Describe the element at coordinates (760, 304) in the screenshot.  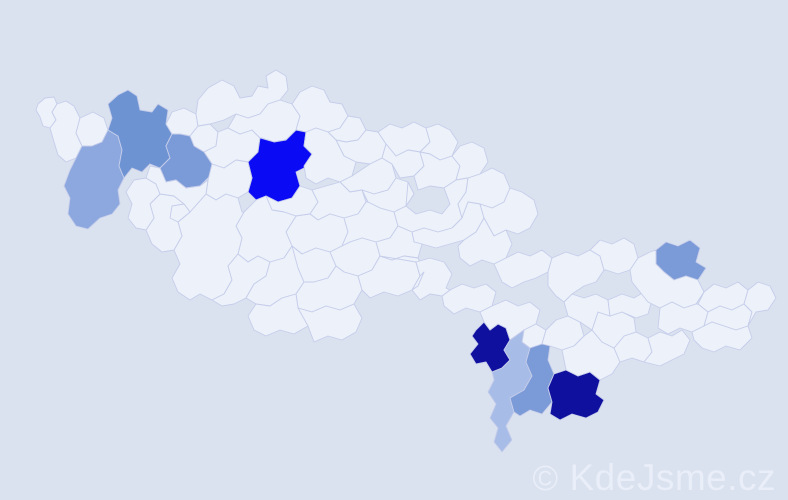
I see `district-karvina` at that location.